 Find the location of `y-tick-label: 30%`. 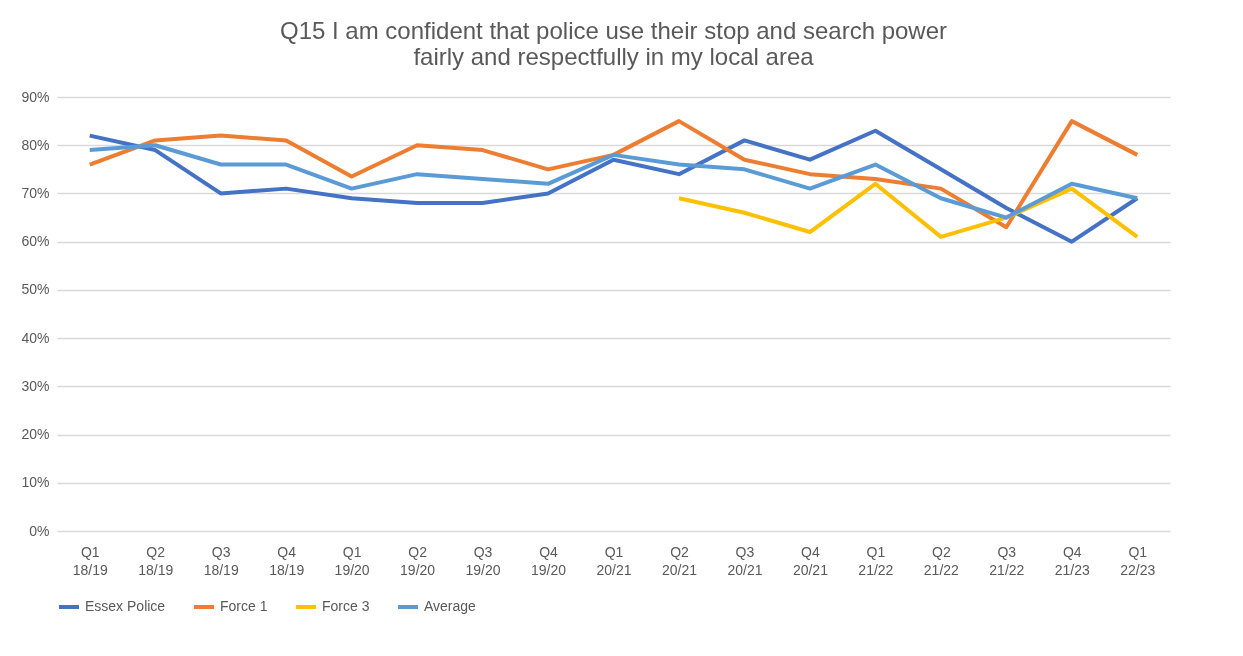

y-tick-label: 30% is located at coordinates (35, 385).